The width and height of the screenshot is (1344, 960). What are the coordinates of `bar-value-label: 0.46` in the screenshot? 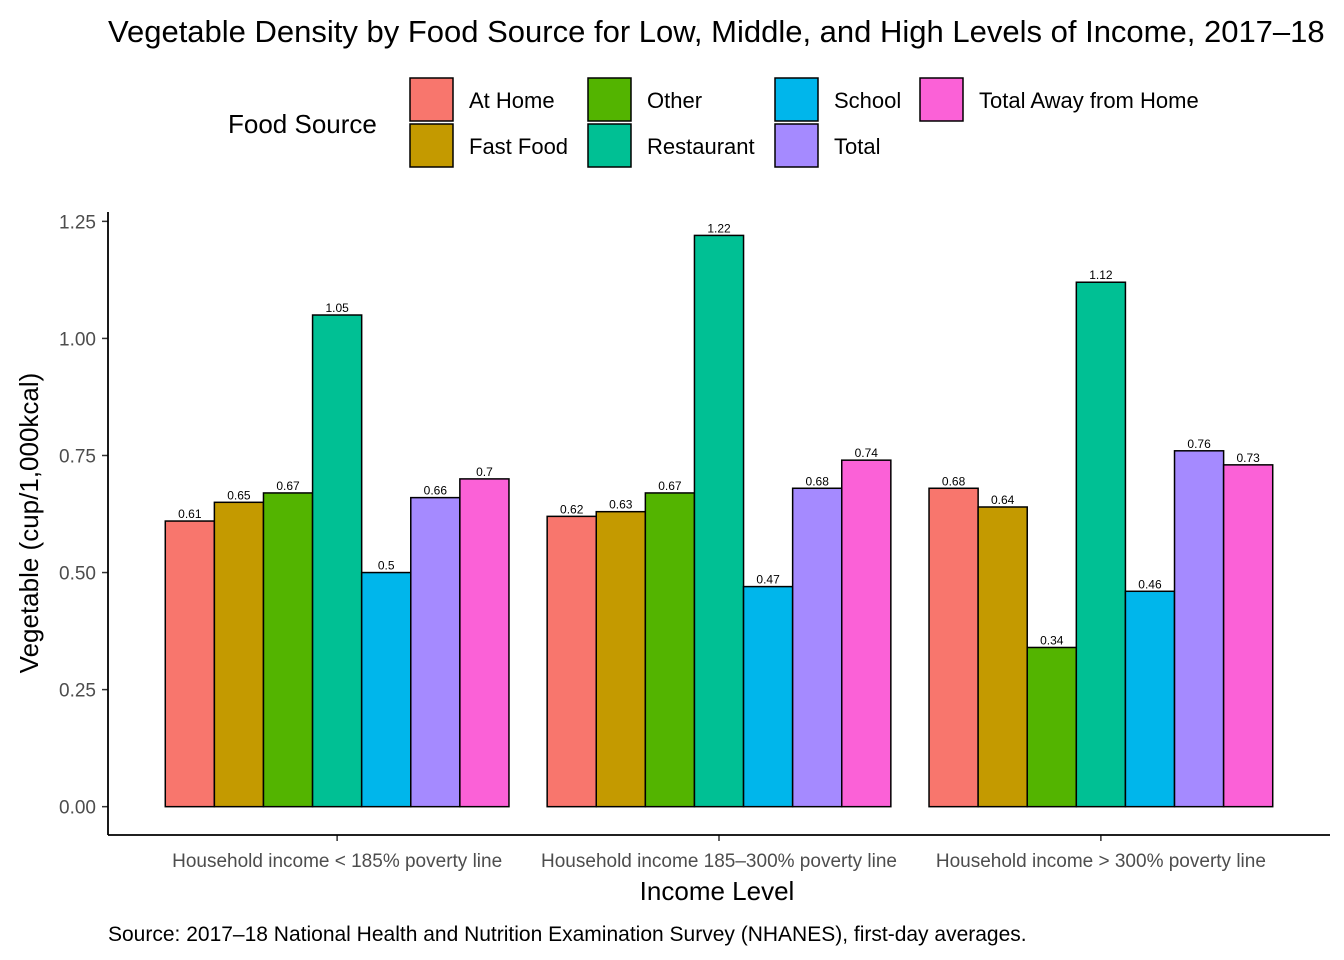 It's located at (1150, 584).